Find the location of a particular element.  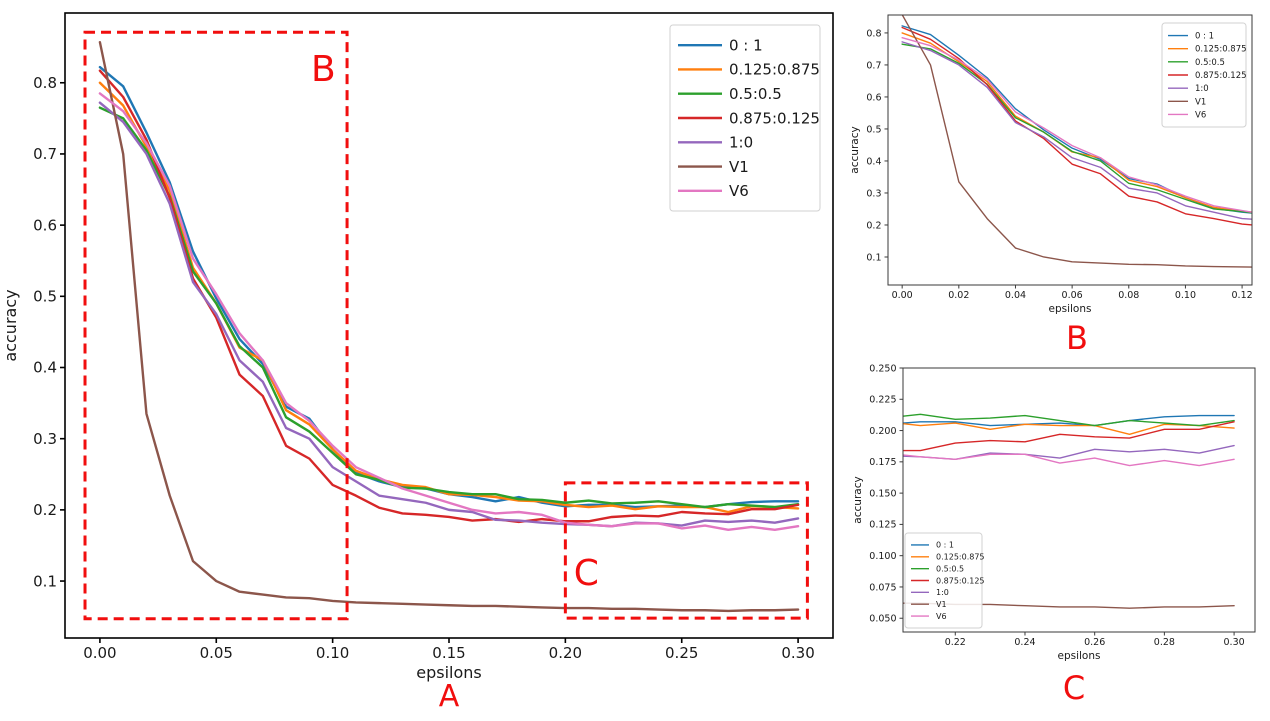

y-tick-label: 0.200 is located at coordinates (882, 431).